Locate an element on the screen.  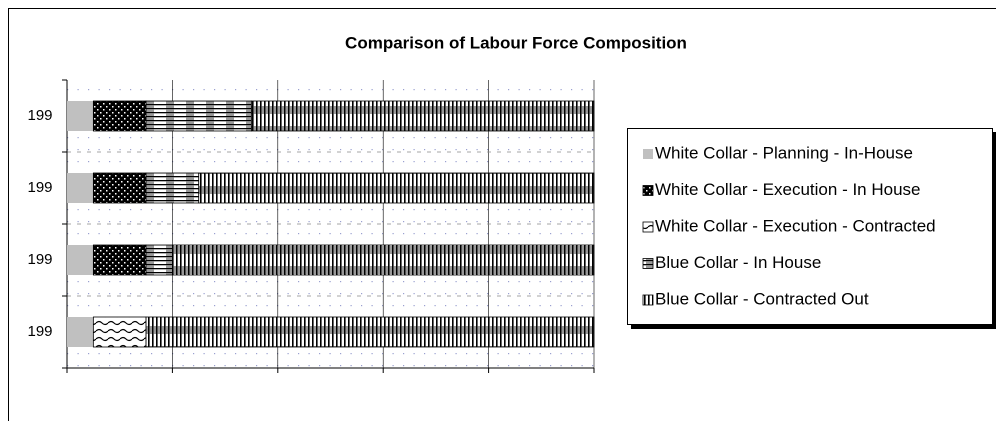
legend-label: Blue Collar - In House is located at coordinates (738, 262).